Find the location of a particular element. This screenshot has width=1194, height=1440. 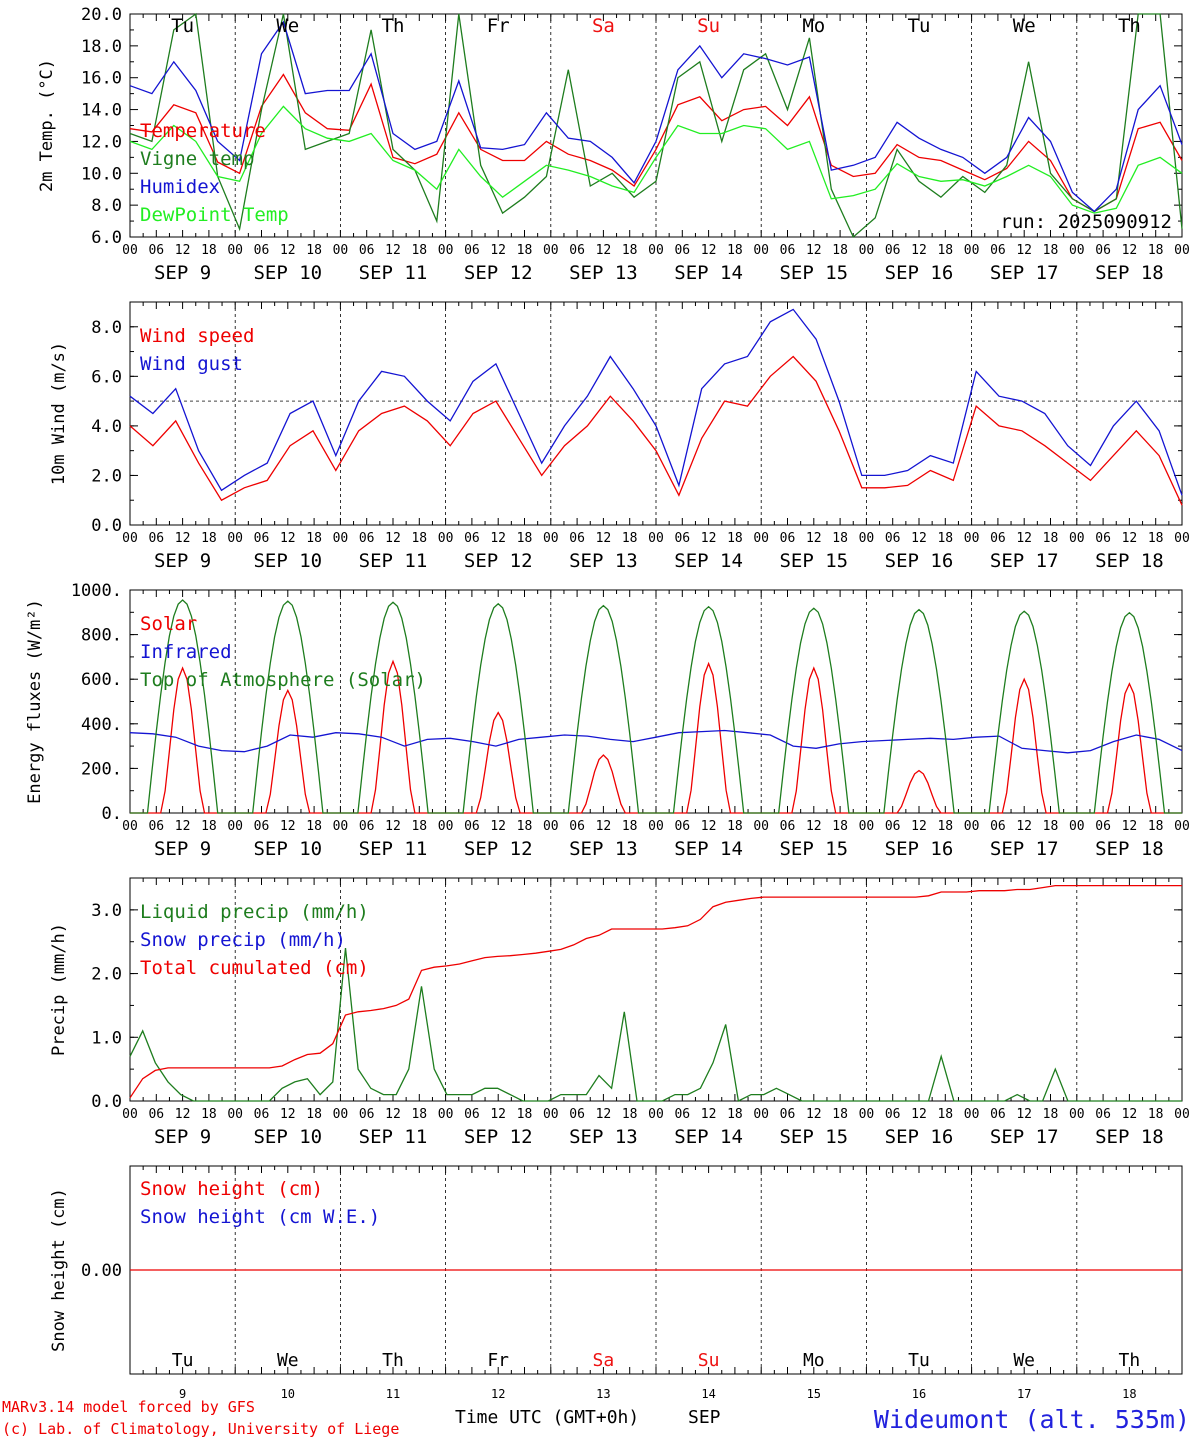

day-number: 16 is located at coordinates (919, 1394).